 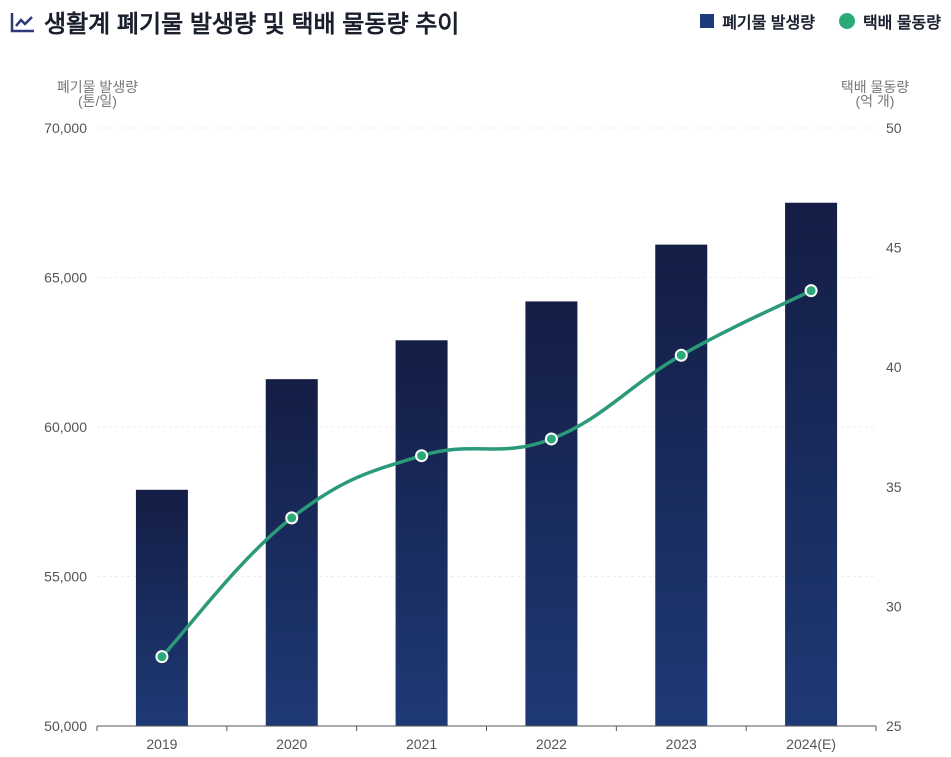 I want to click on chart-title-group: 생활계 폐기물 발생량 및 택배 물동량 추이, so click(x=234, y=21).